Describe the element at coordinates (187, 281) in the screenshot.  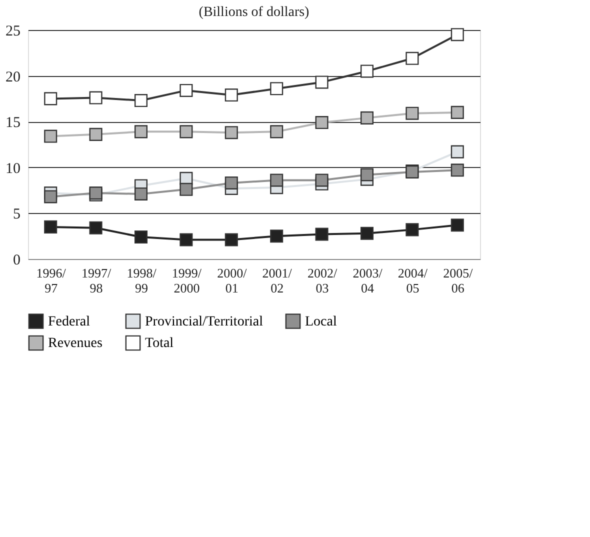
I see `x-tick-label: 1999/2000` at that location.